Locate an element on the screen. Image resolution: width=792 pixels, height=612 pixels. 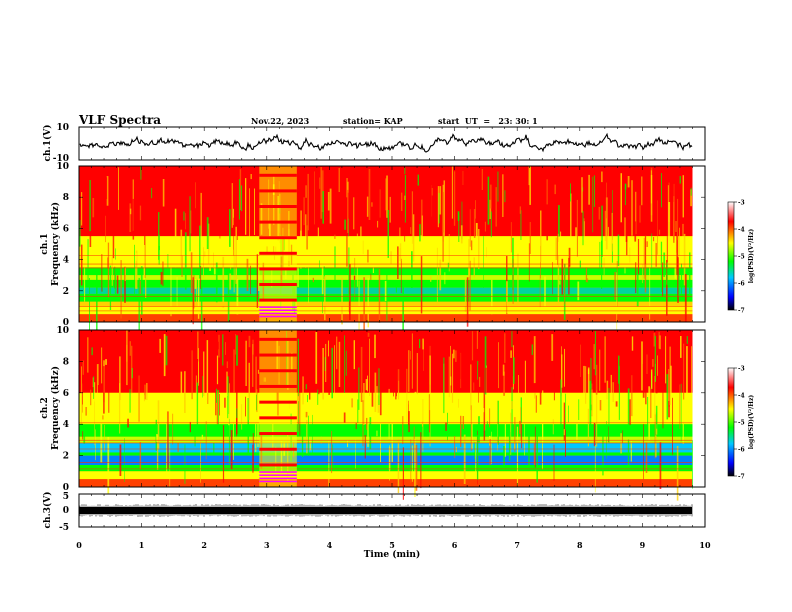
frequency-tick-label: 2 is located at coordinates (66, 457).